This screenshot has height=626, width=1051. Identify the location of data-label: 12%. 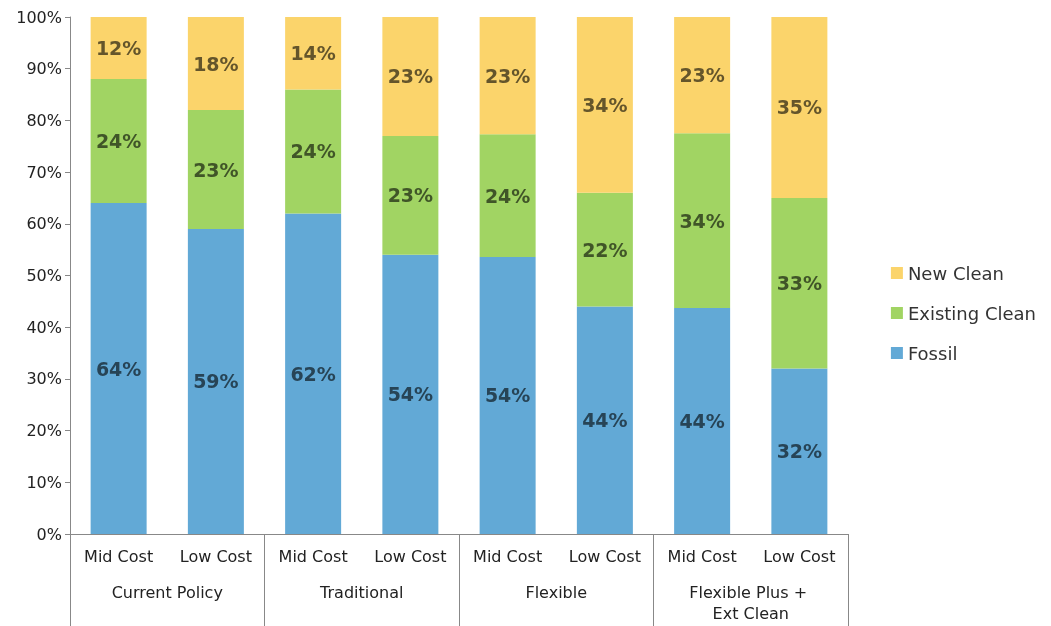
(118, 48).